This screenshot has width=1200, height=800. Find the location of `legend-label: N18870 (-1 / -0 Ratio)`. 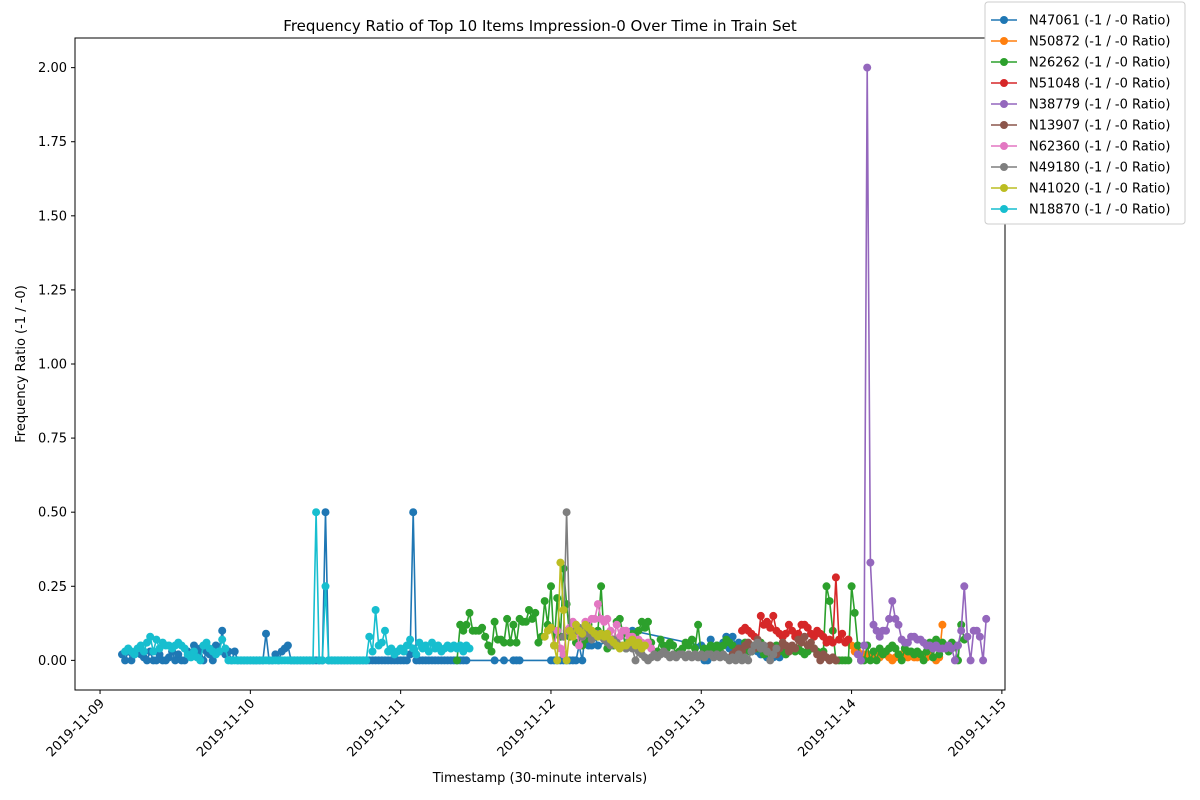

legend-label: N18870 (-1 / -0 Ratio) is located at coordinates (1099, 210).